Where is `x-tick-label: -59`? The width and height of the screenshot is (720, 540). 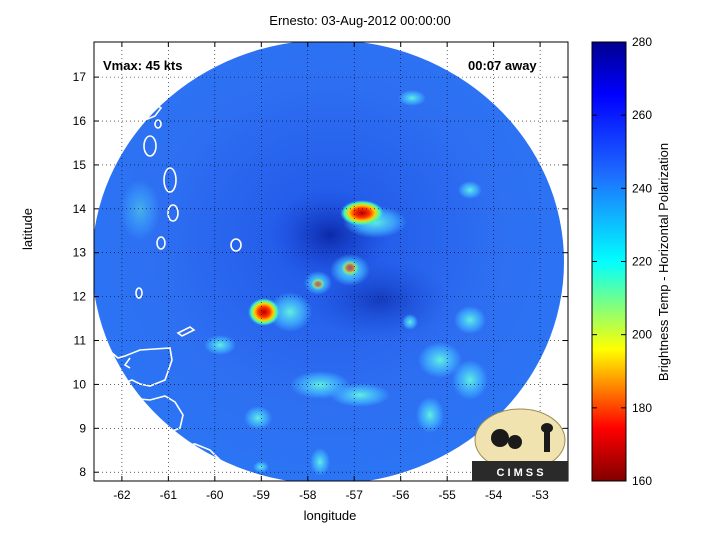 x-tick-label: -59 is located at coordinates (262, 495).